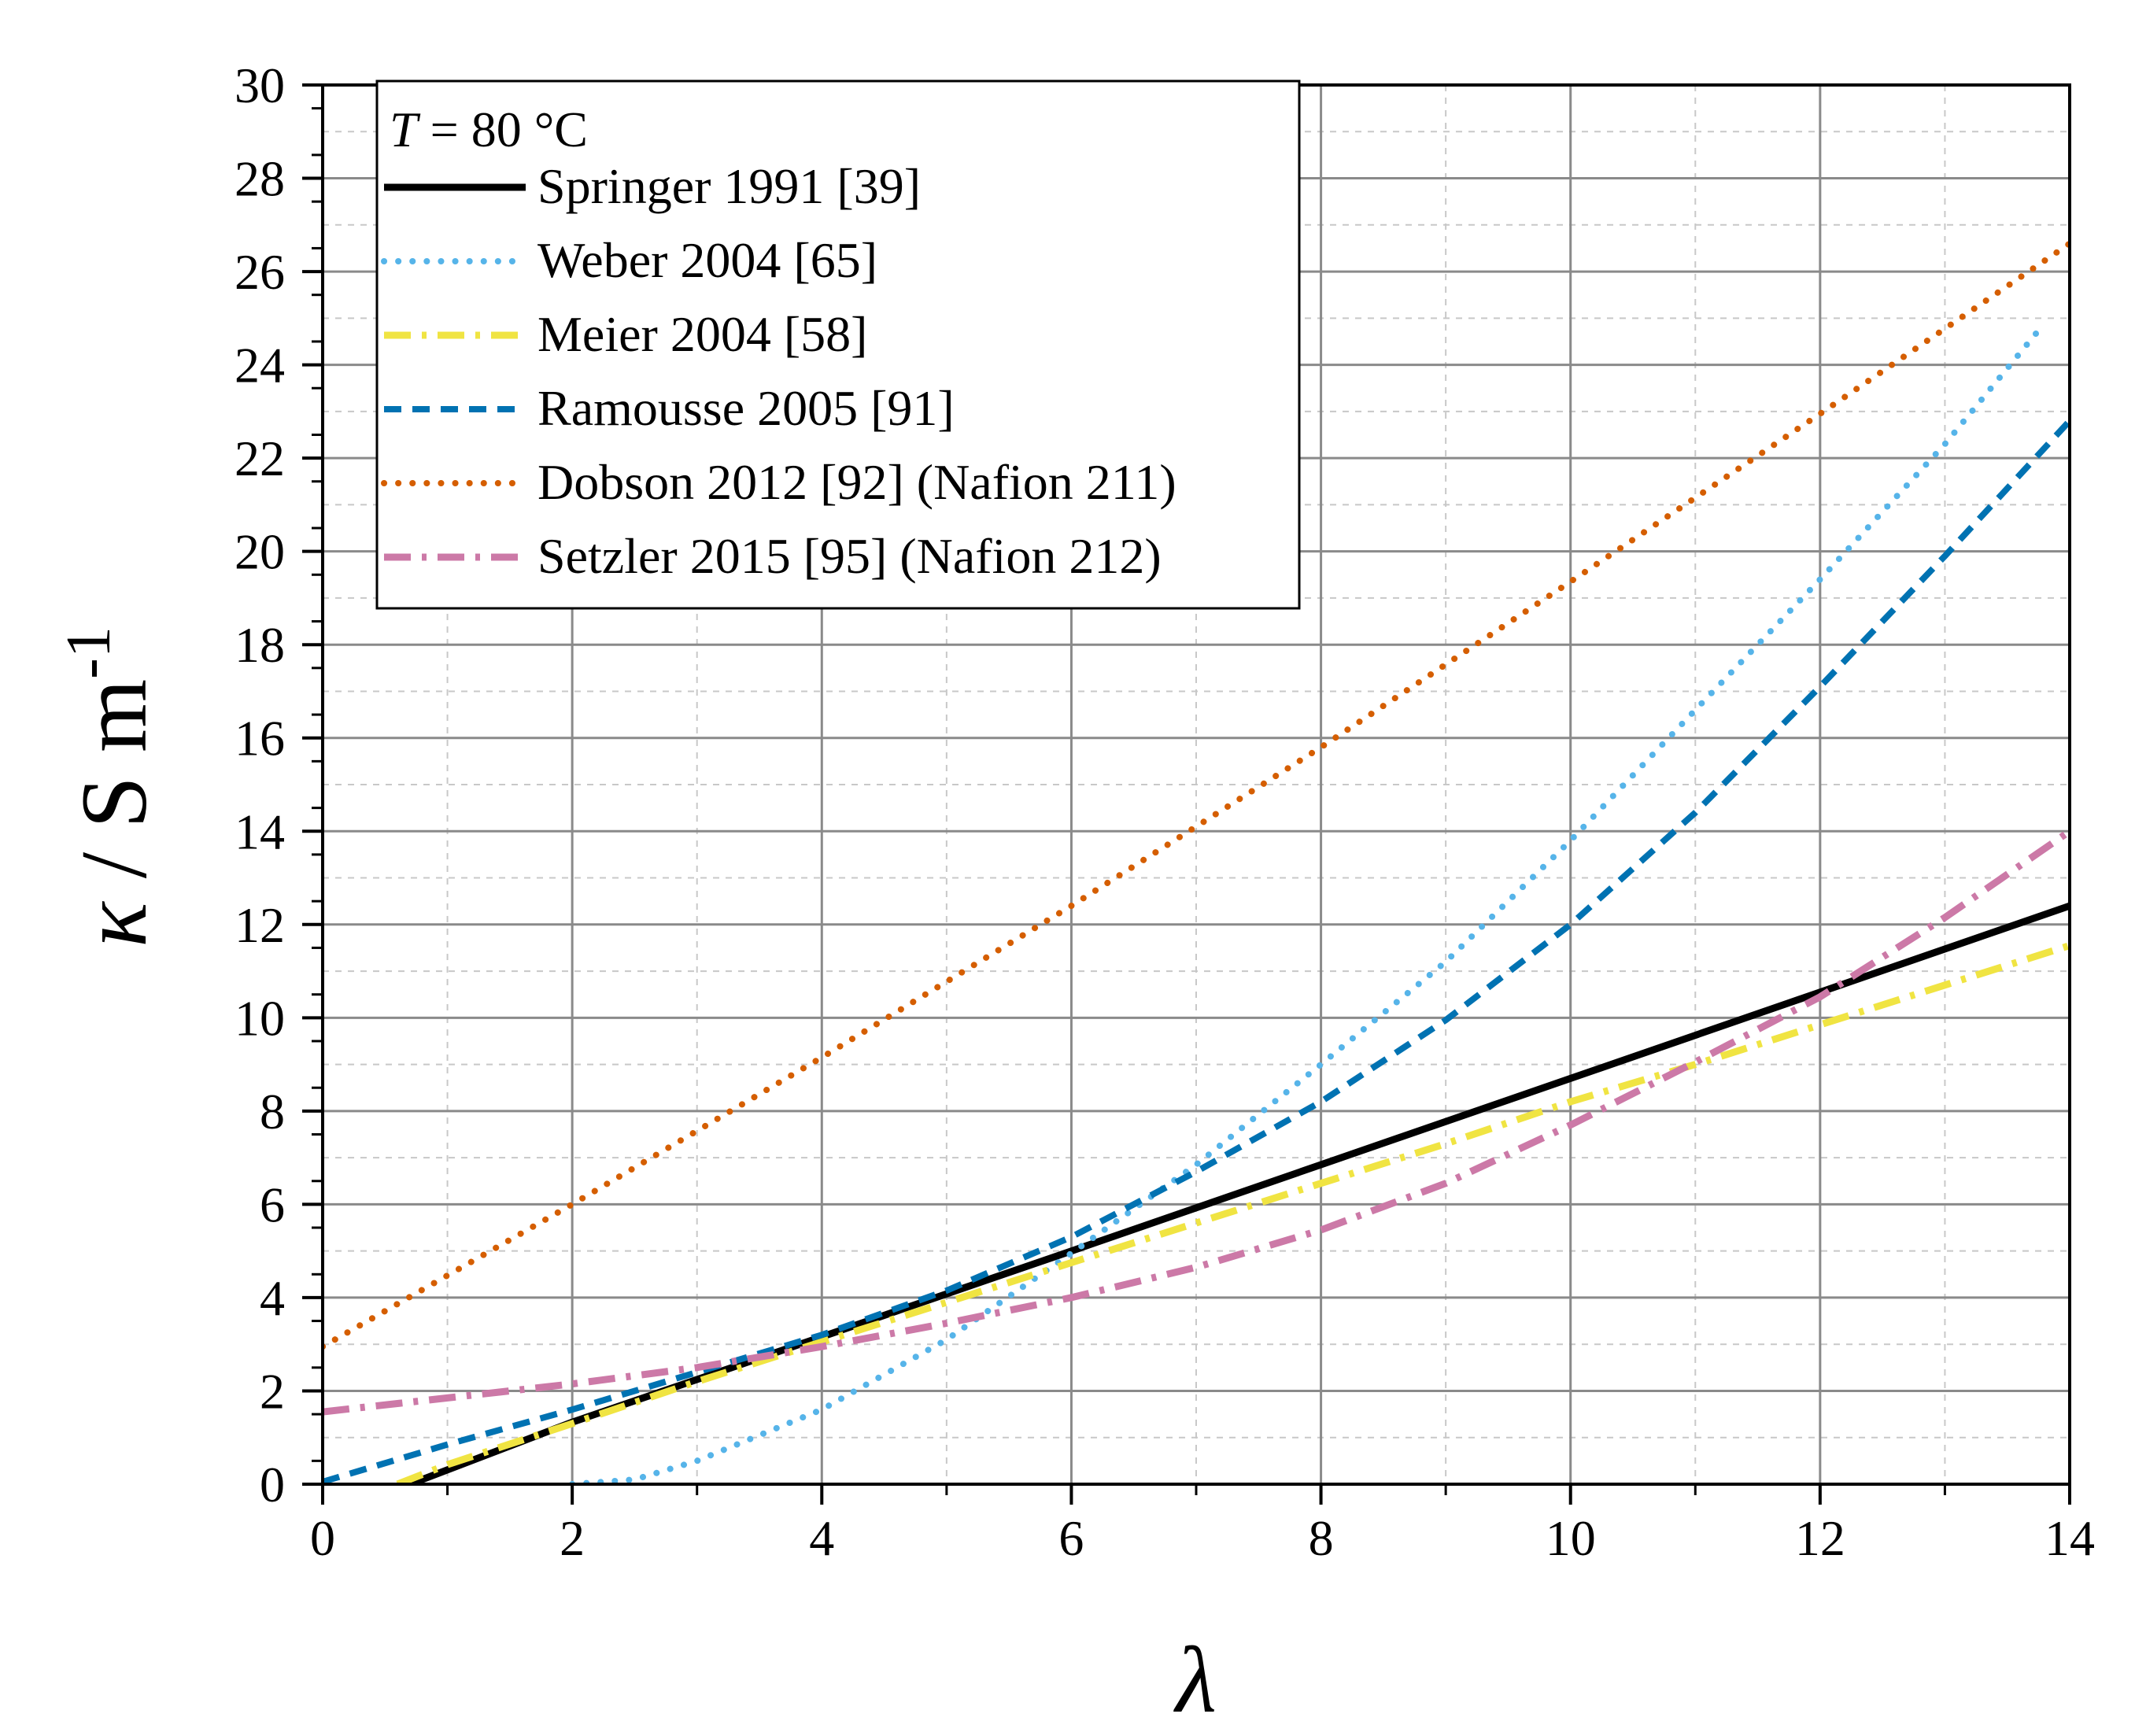 The image size is (2135, 1736). I want to click on y-tick-label: 12, so click(260, 925).